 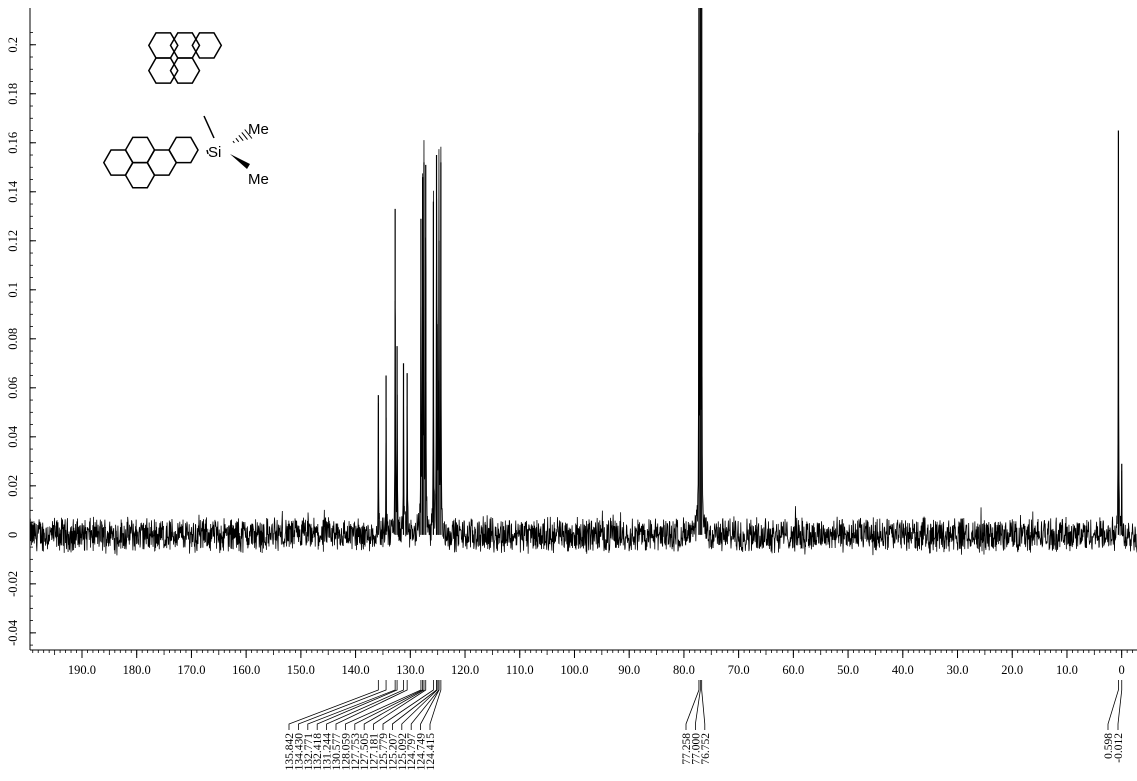 I want to click on peak-label: 131.244, so click(x=328, y=752).